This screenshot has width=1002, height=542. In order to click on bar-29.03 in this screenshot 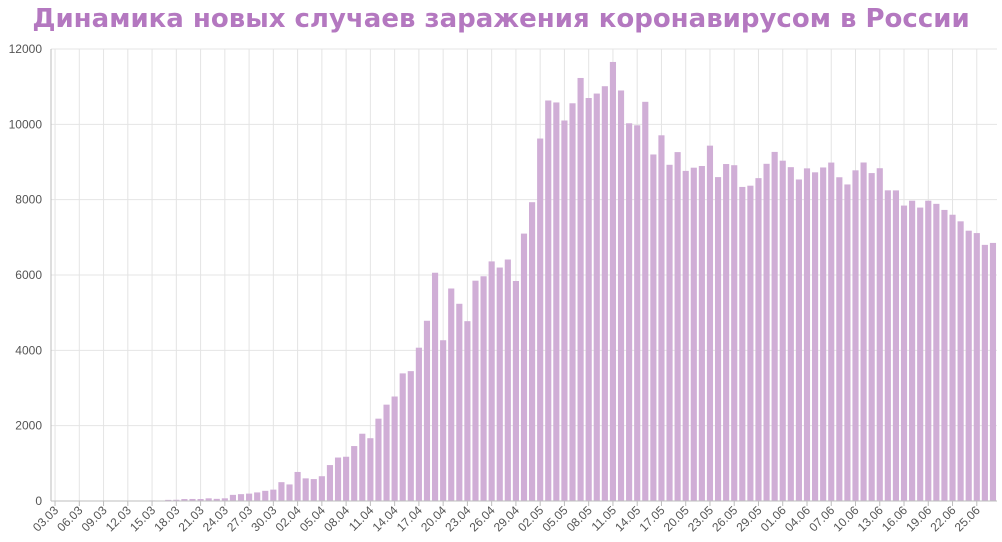, I will do `click(265, 495)`.